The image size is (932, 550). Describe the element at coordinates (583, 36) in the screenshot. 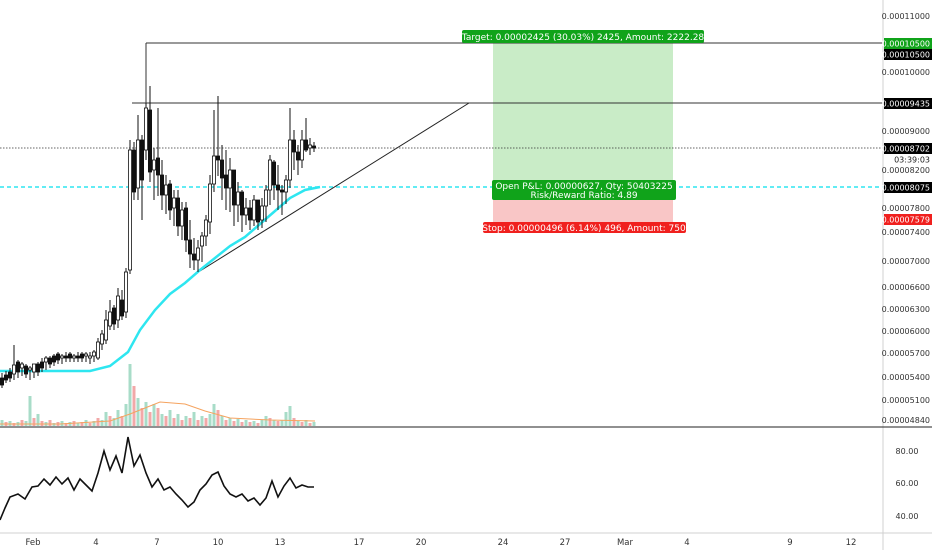

I see `target-badge` at that location.